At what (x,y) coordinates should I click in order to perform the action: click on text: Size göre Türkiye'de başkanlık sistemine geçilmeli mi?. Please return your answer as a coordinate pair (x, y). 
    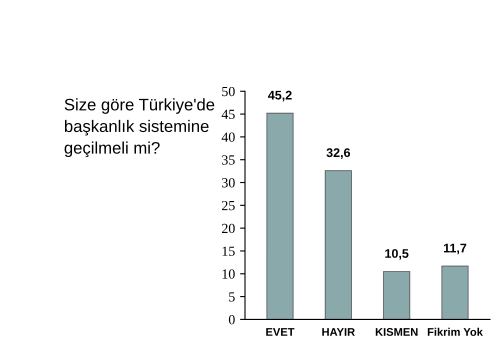
    Looking at the image, I should click on (139, 128).